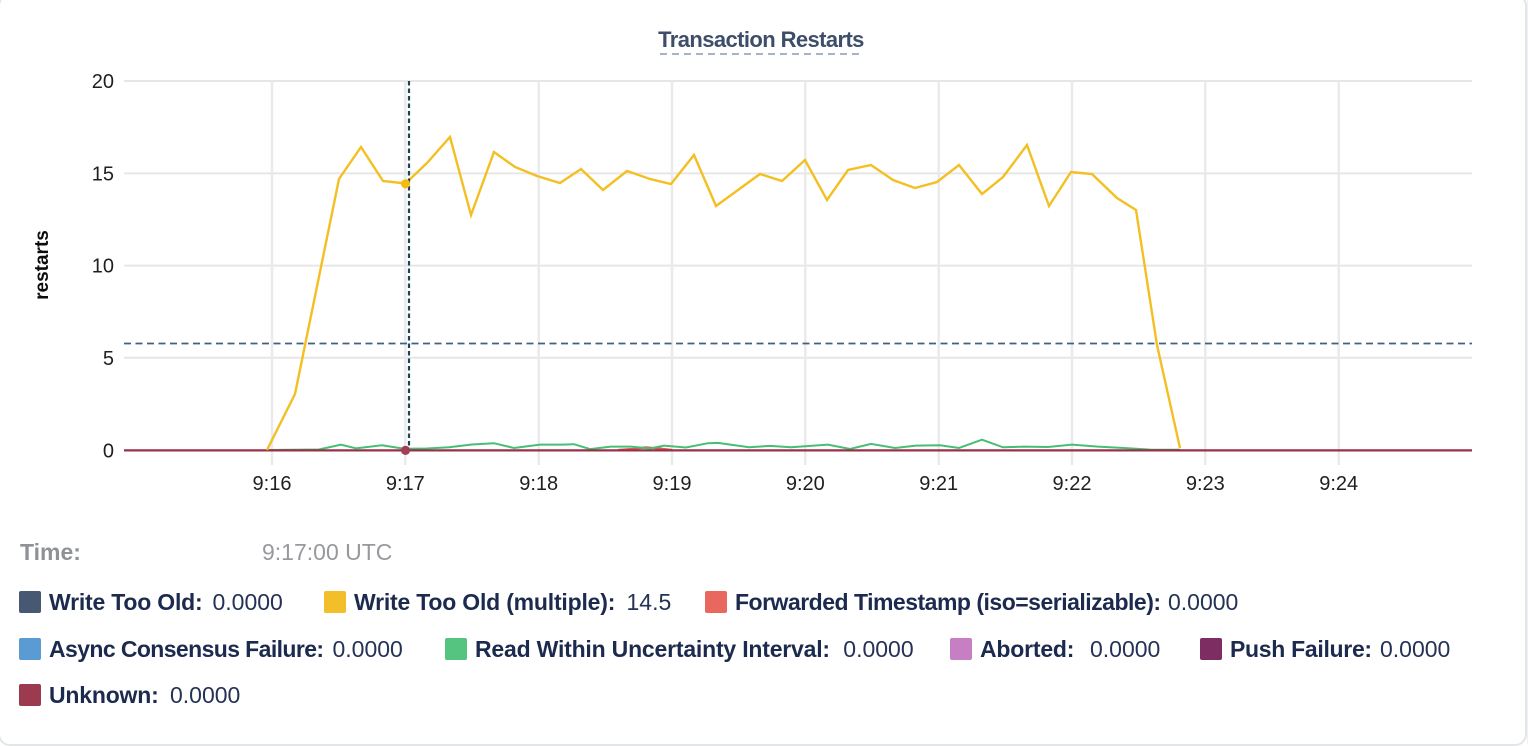 The width and height of the screenshot is (1528, 746). Describe the element at coordinates (108, 359) in the screenshot. I see `svg-text: 5` at that location.